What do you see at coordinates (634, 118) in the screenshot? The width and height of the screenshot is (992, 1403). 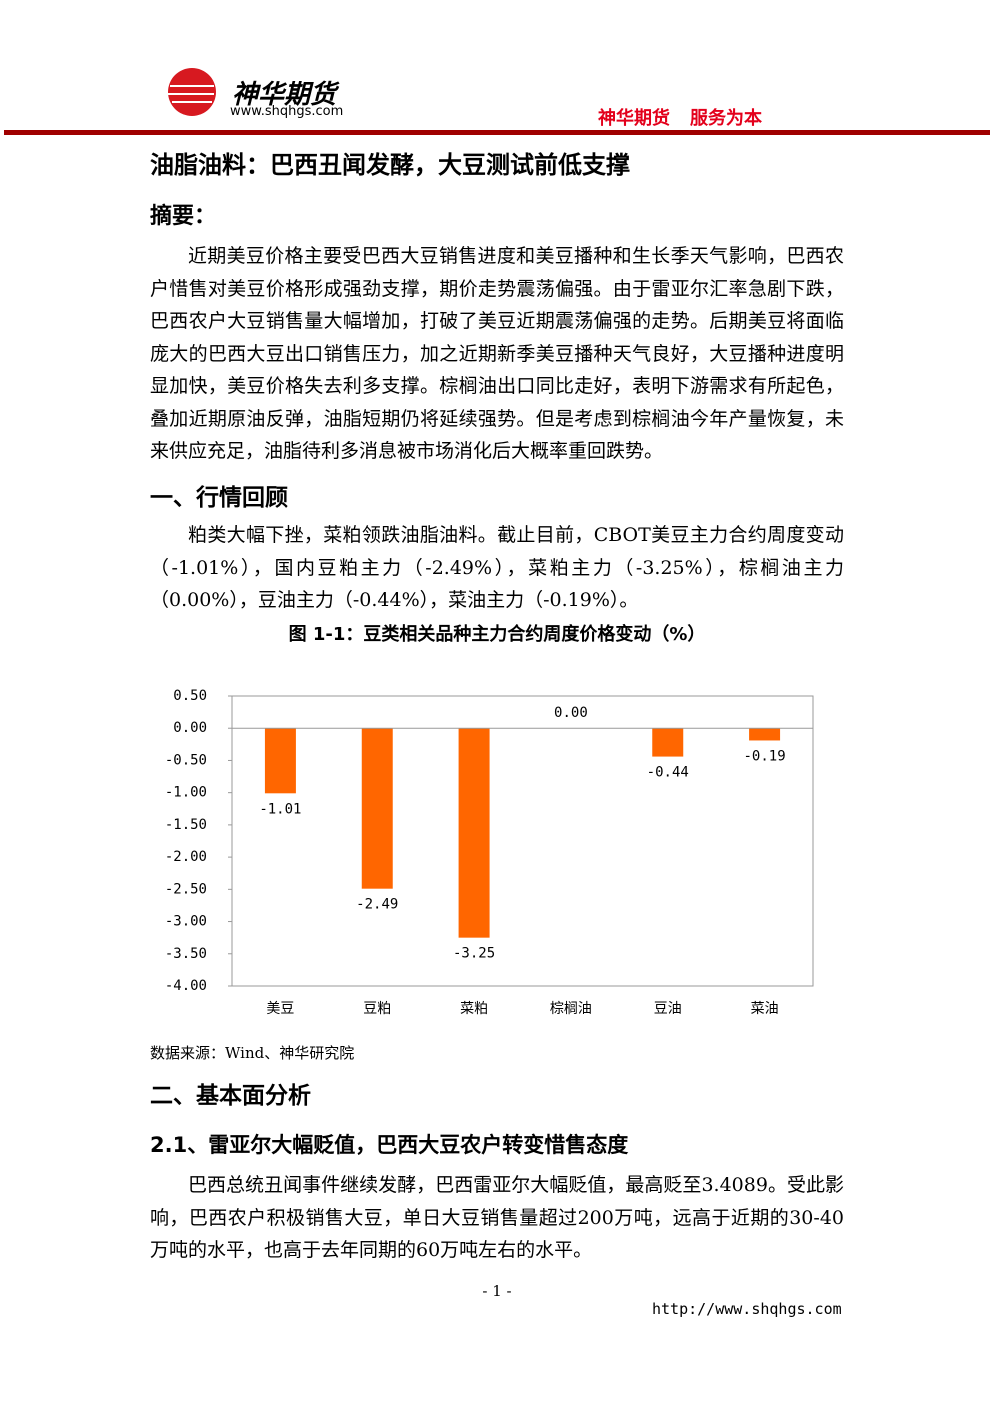 I see `slogan-left: 神华期货` at bounding box center [634, 118].